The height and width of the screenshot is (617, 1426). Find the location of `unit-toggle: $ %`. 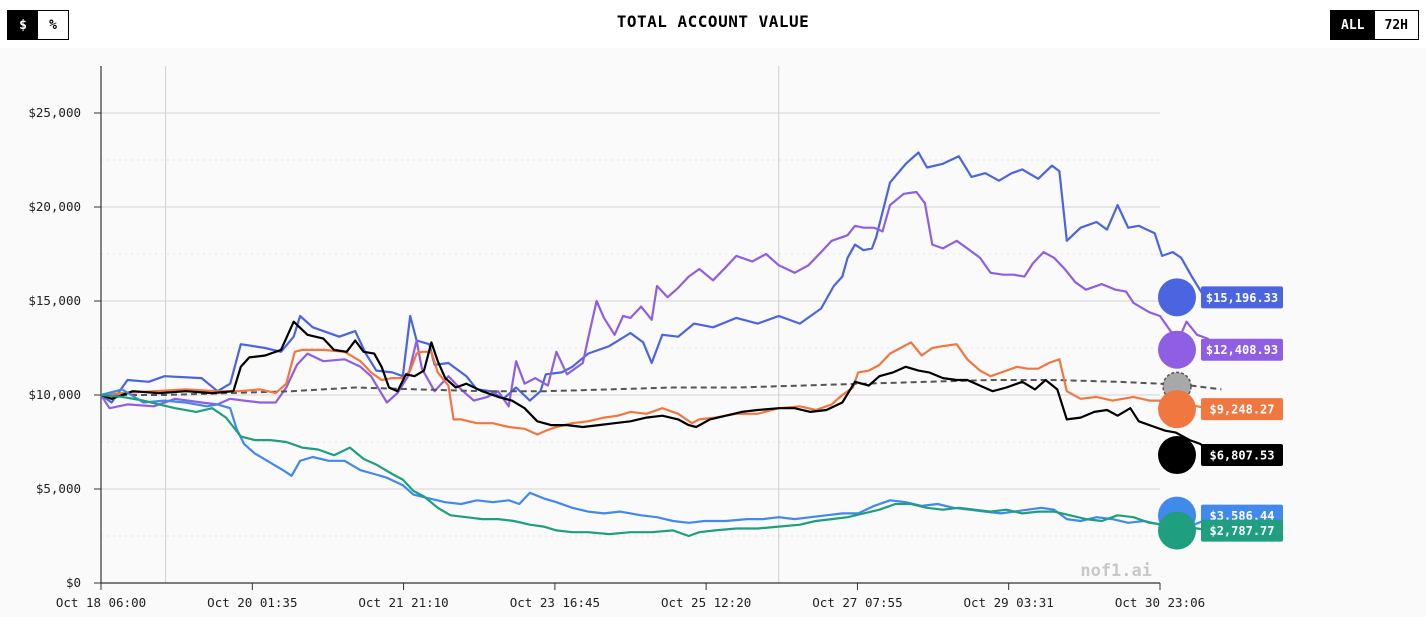

unit-toggle: $ % is located at coordinates (38, 25).